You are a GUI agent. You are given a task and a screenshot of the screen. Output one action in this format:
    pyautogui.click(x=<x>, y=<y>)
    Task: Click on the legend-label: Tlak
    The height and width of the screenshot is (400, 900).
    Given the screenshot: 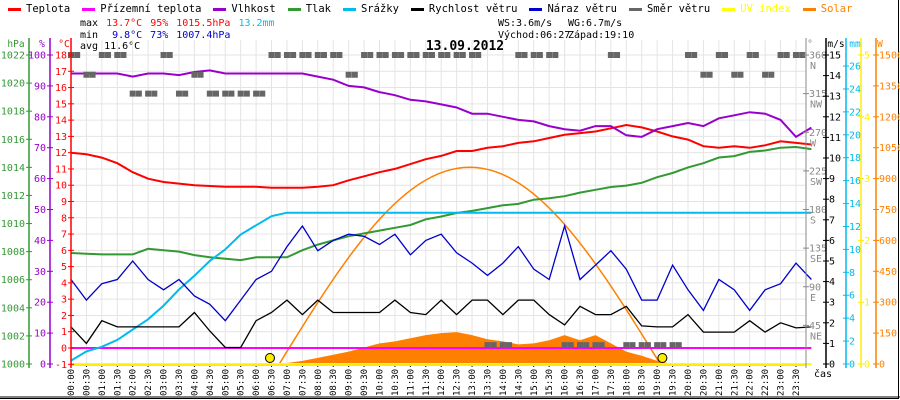 What is the action you would take?
    pyautogui.click(x=318, y=9)
    